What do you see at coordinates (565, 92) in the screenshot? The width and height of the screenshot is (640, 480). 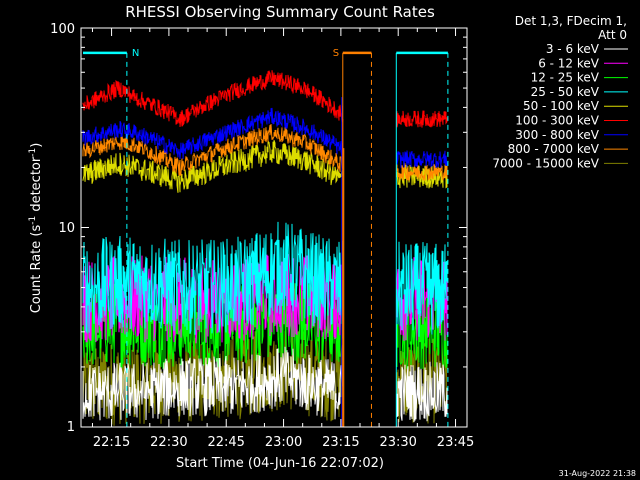 I see `legend-entry-label: 25 - 50 keV` at bounding box center [565, 92].